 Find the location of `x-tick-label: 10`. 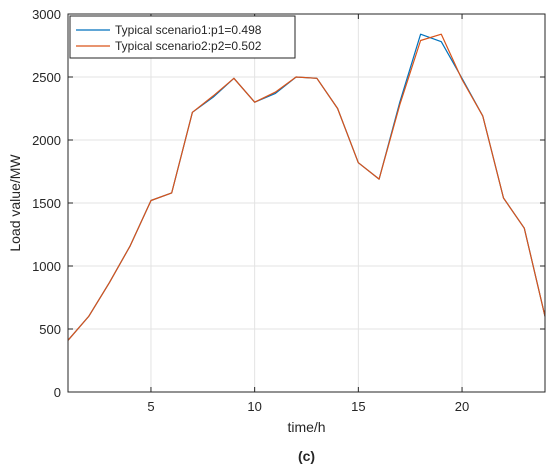

x-tick-label: 10 is located at coordinates (254, 406).